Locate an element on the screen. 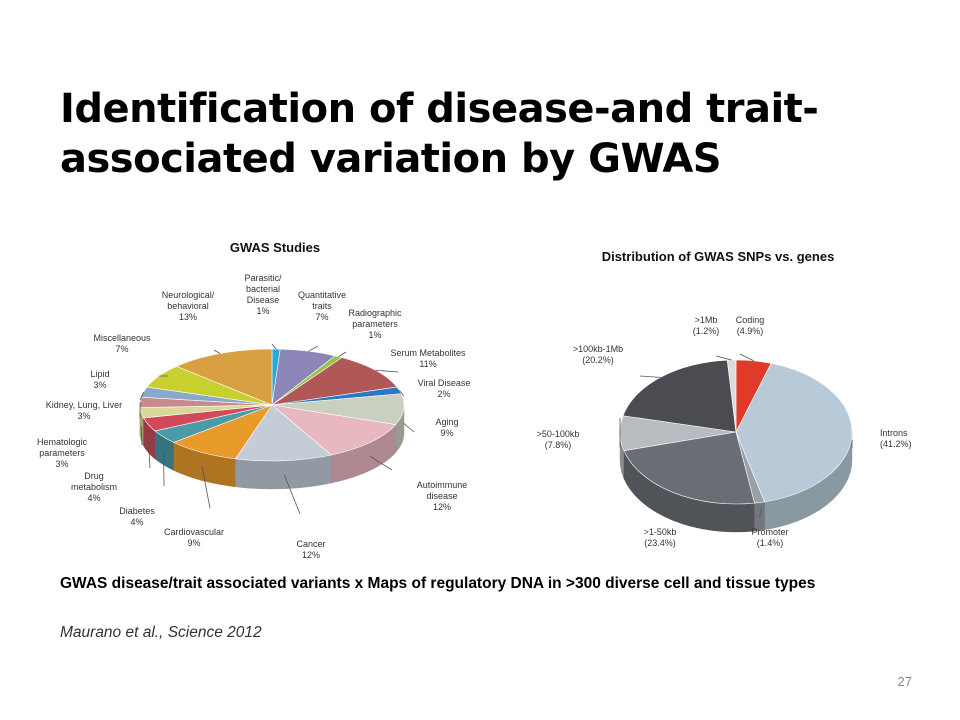 Image resolution: width=960 pixels, height=720 pixels. gwas-slice-autoimmune is located at coordinates (333, 430).